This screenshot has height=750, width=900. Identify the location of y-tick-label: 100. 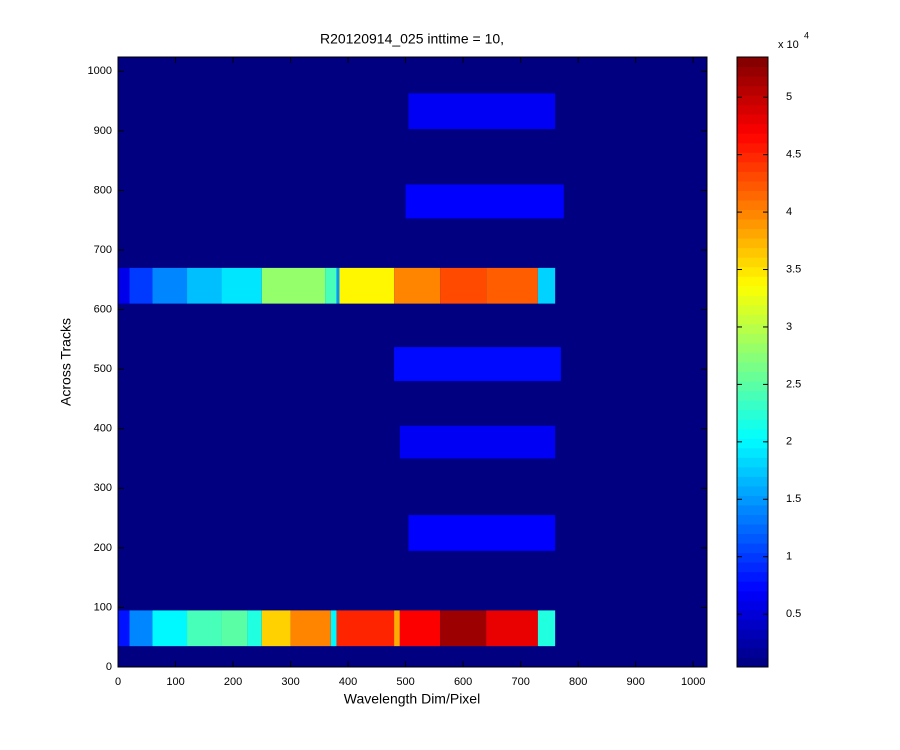
(103, 607).